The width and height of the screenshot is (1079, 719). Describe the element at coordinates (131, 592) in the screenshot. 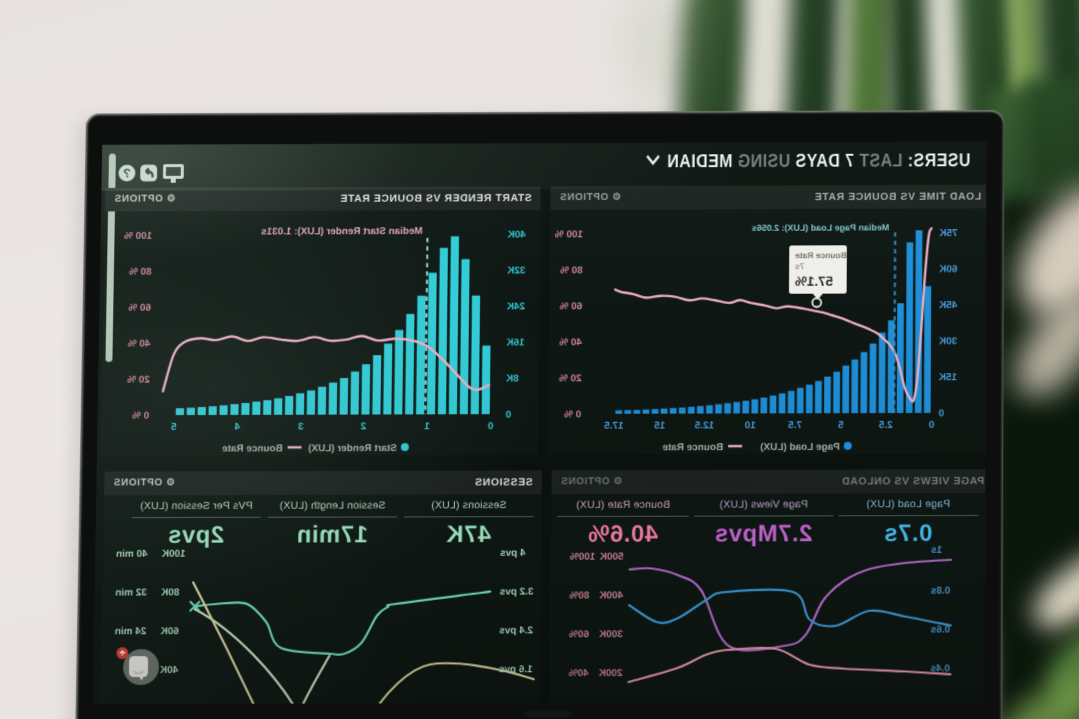

I see `svg-text: 32 min` at that location.